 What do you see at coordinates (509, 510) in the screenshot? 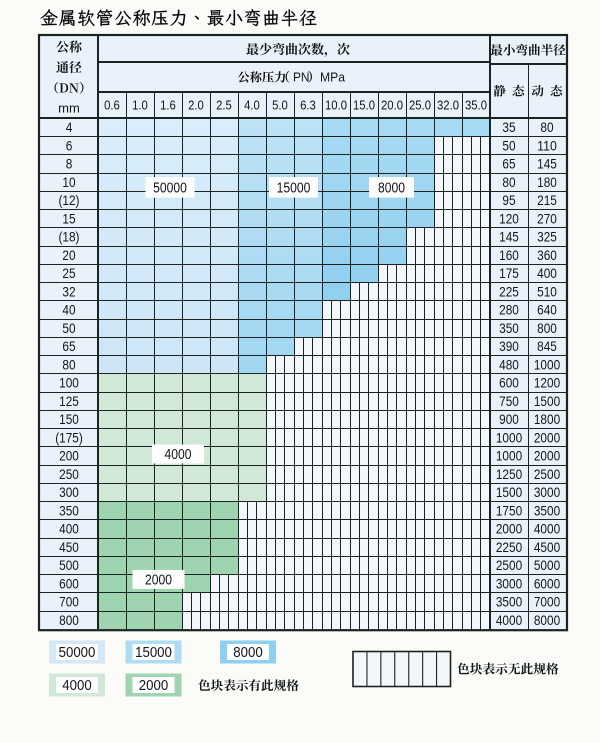
I see `svg-text: 1750` at bounding box center [509, 510].